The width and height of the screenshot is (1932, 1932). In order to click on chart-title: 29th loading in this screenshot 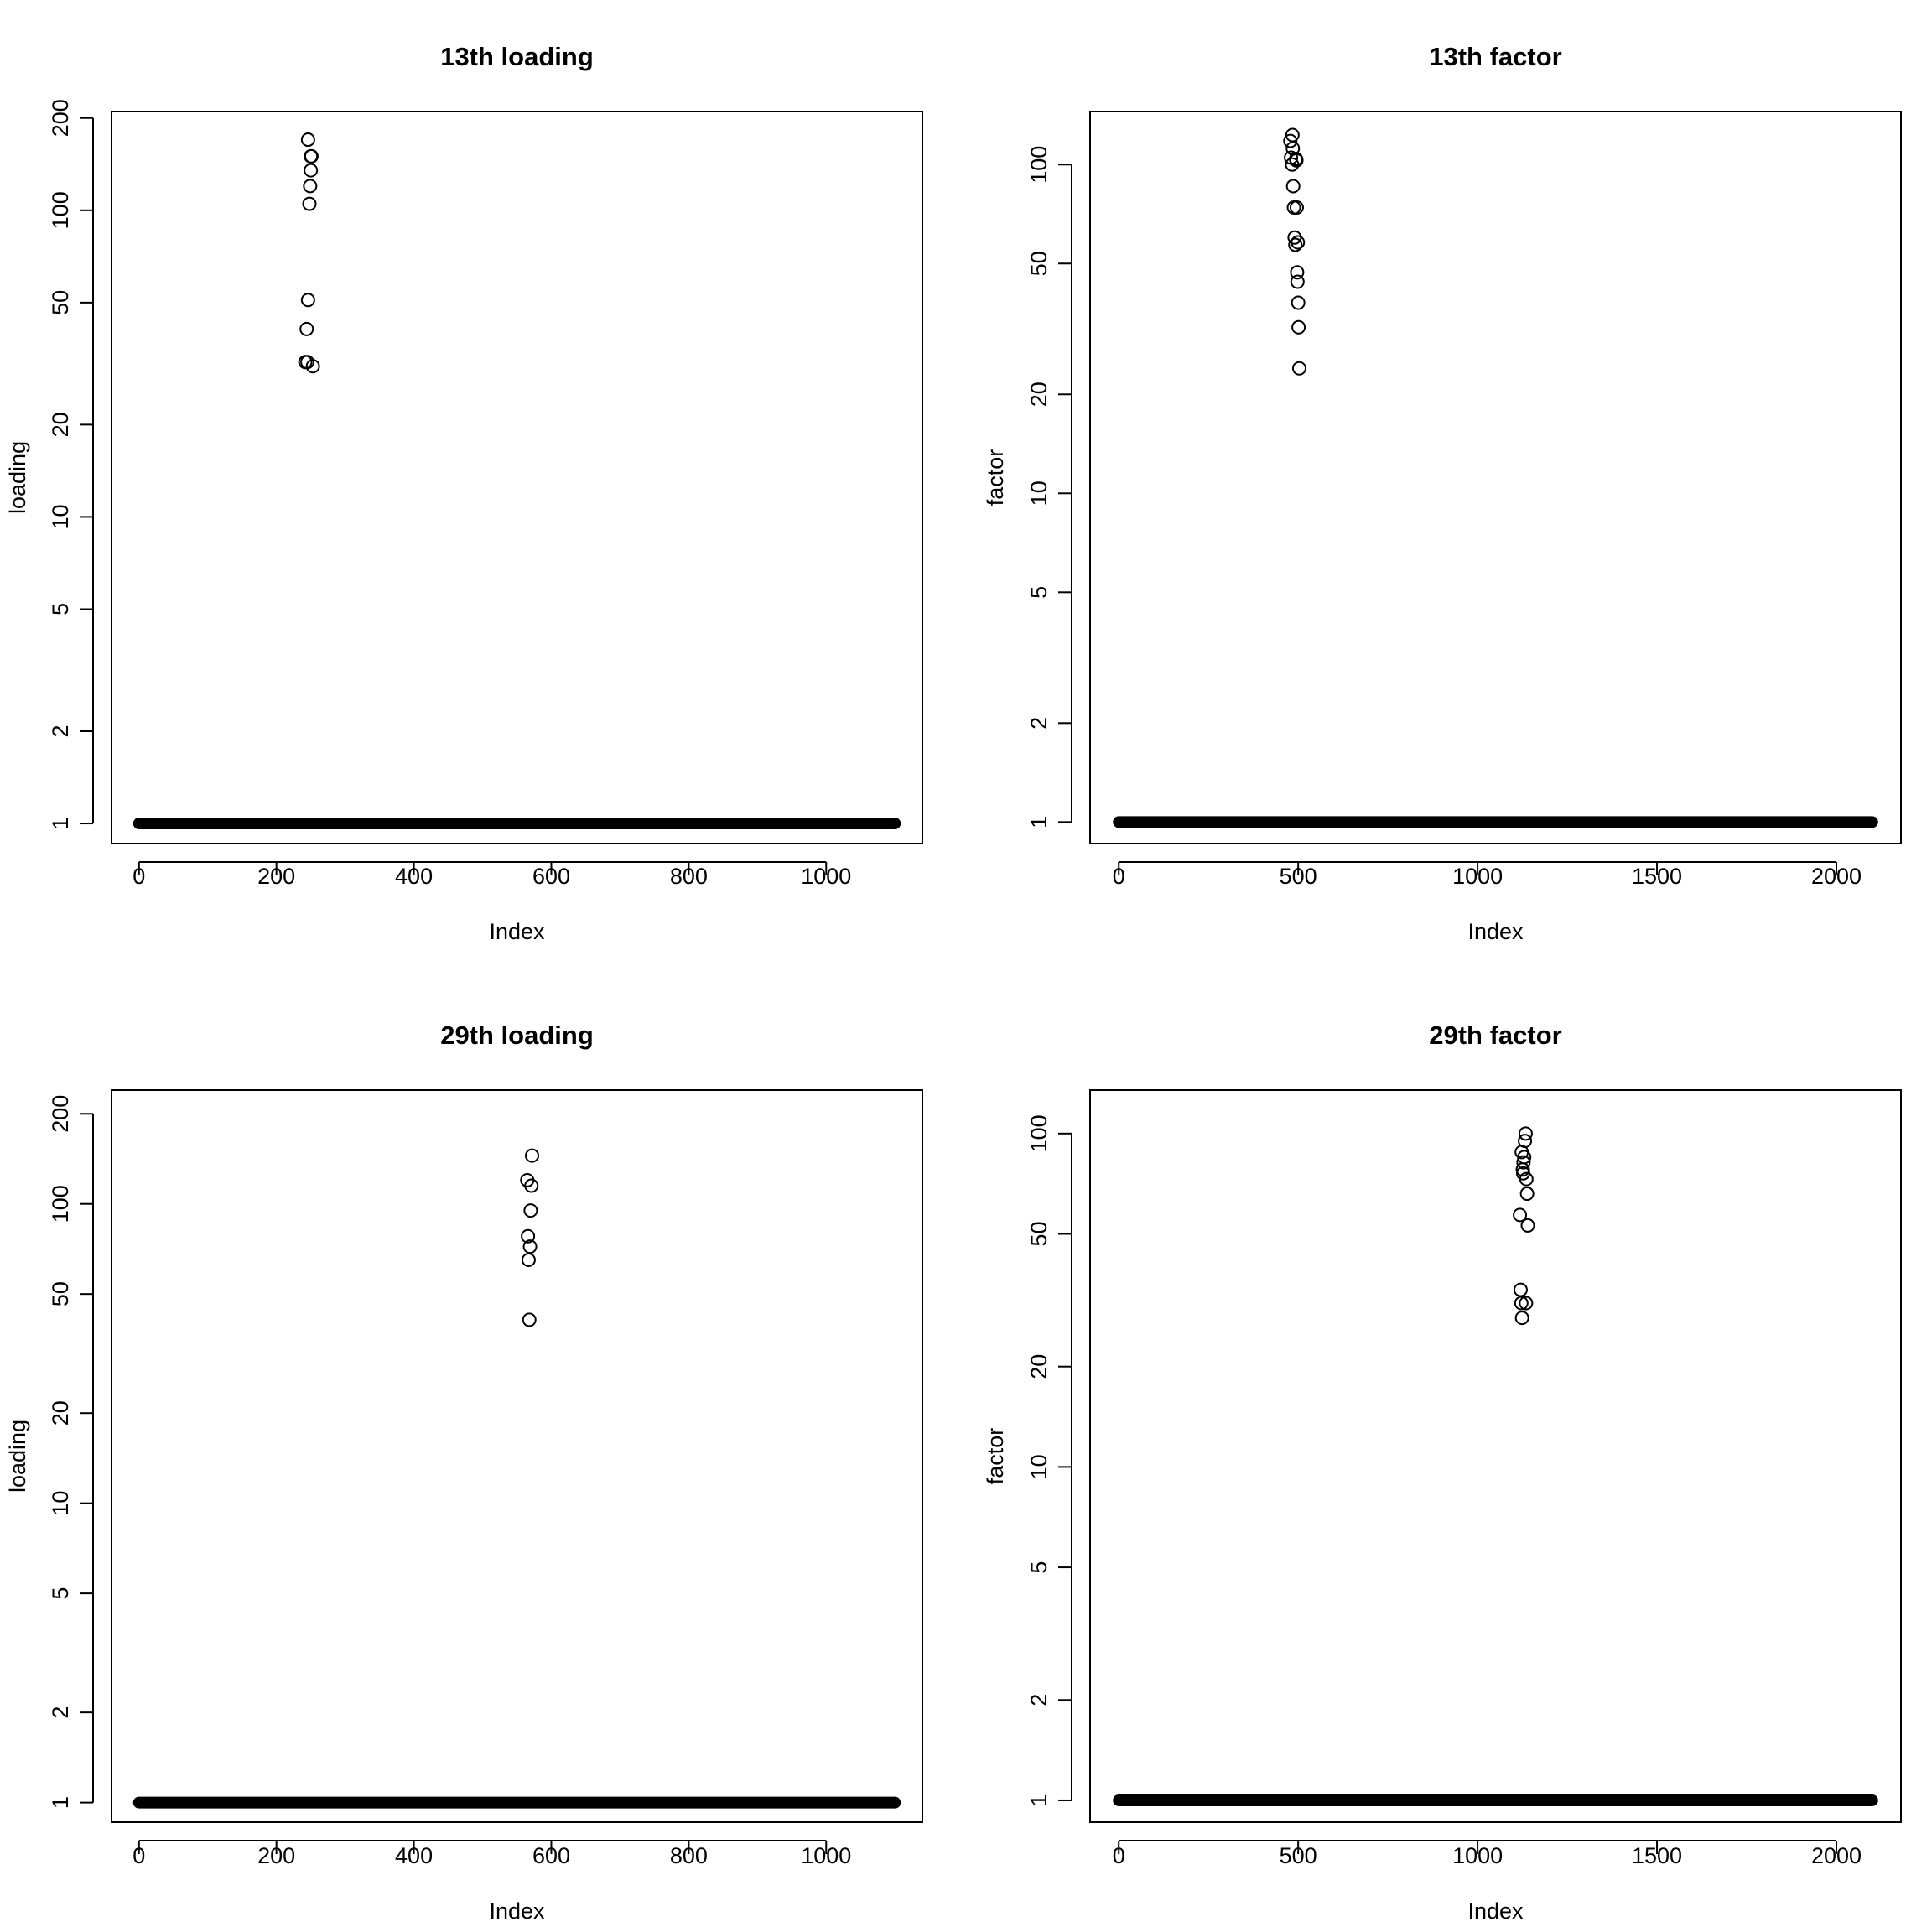, I will do `click(517, 1035)`.